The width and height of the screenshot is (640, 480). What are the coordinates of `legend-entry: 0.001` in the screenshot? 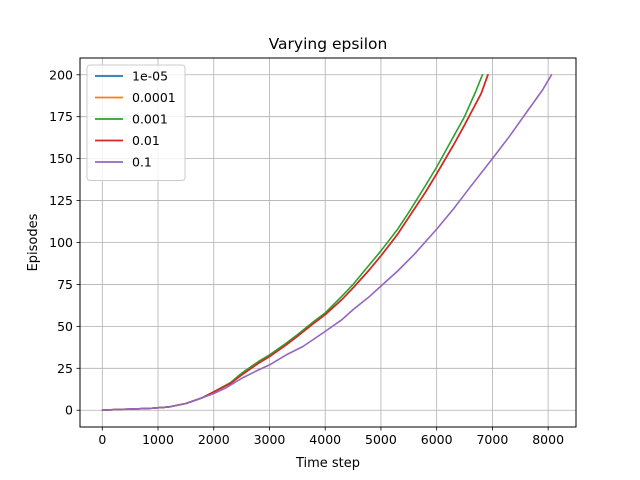 It's located at (150, 119).